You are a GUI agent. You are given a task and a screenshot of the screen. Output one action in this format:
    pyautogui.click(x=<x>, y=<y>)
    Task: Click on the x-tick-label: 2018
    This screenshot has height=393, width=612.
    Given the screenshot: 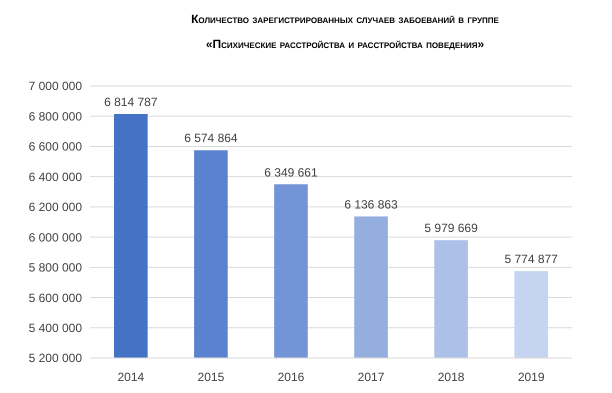 What is the action you would take?
    pyautogui.click(x=451, y=377)
    